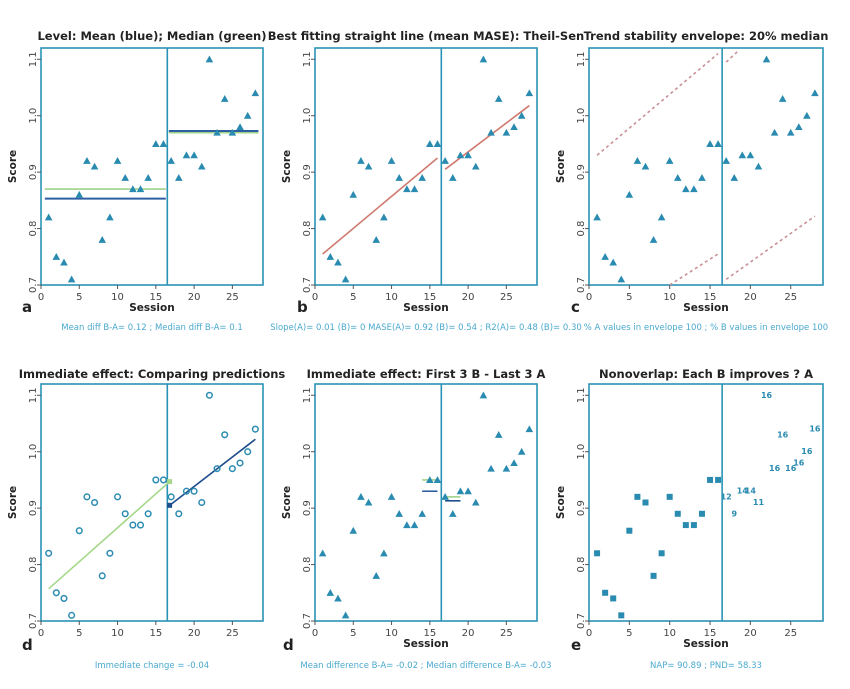  What do you see at coordinates (790, 297) in the screenshot?
I see `x-tick-label: 25` at bounding box center [790, 297].